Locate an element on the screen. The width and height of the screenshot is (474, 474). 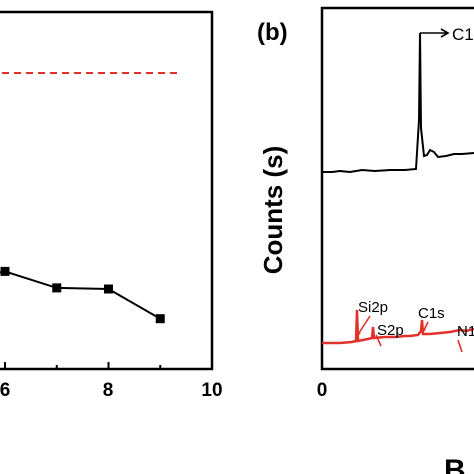
si2p-arrowhead is located at coordinates (358, 334).